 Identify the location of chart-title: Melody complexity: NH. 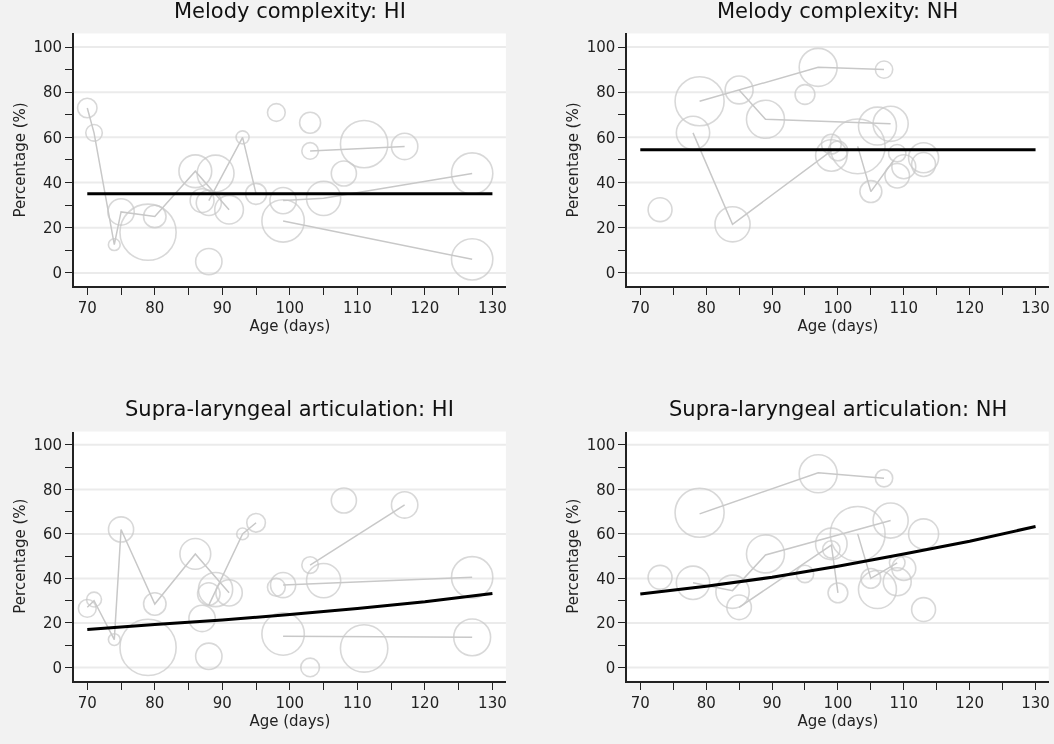
(838, 11).